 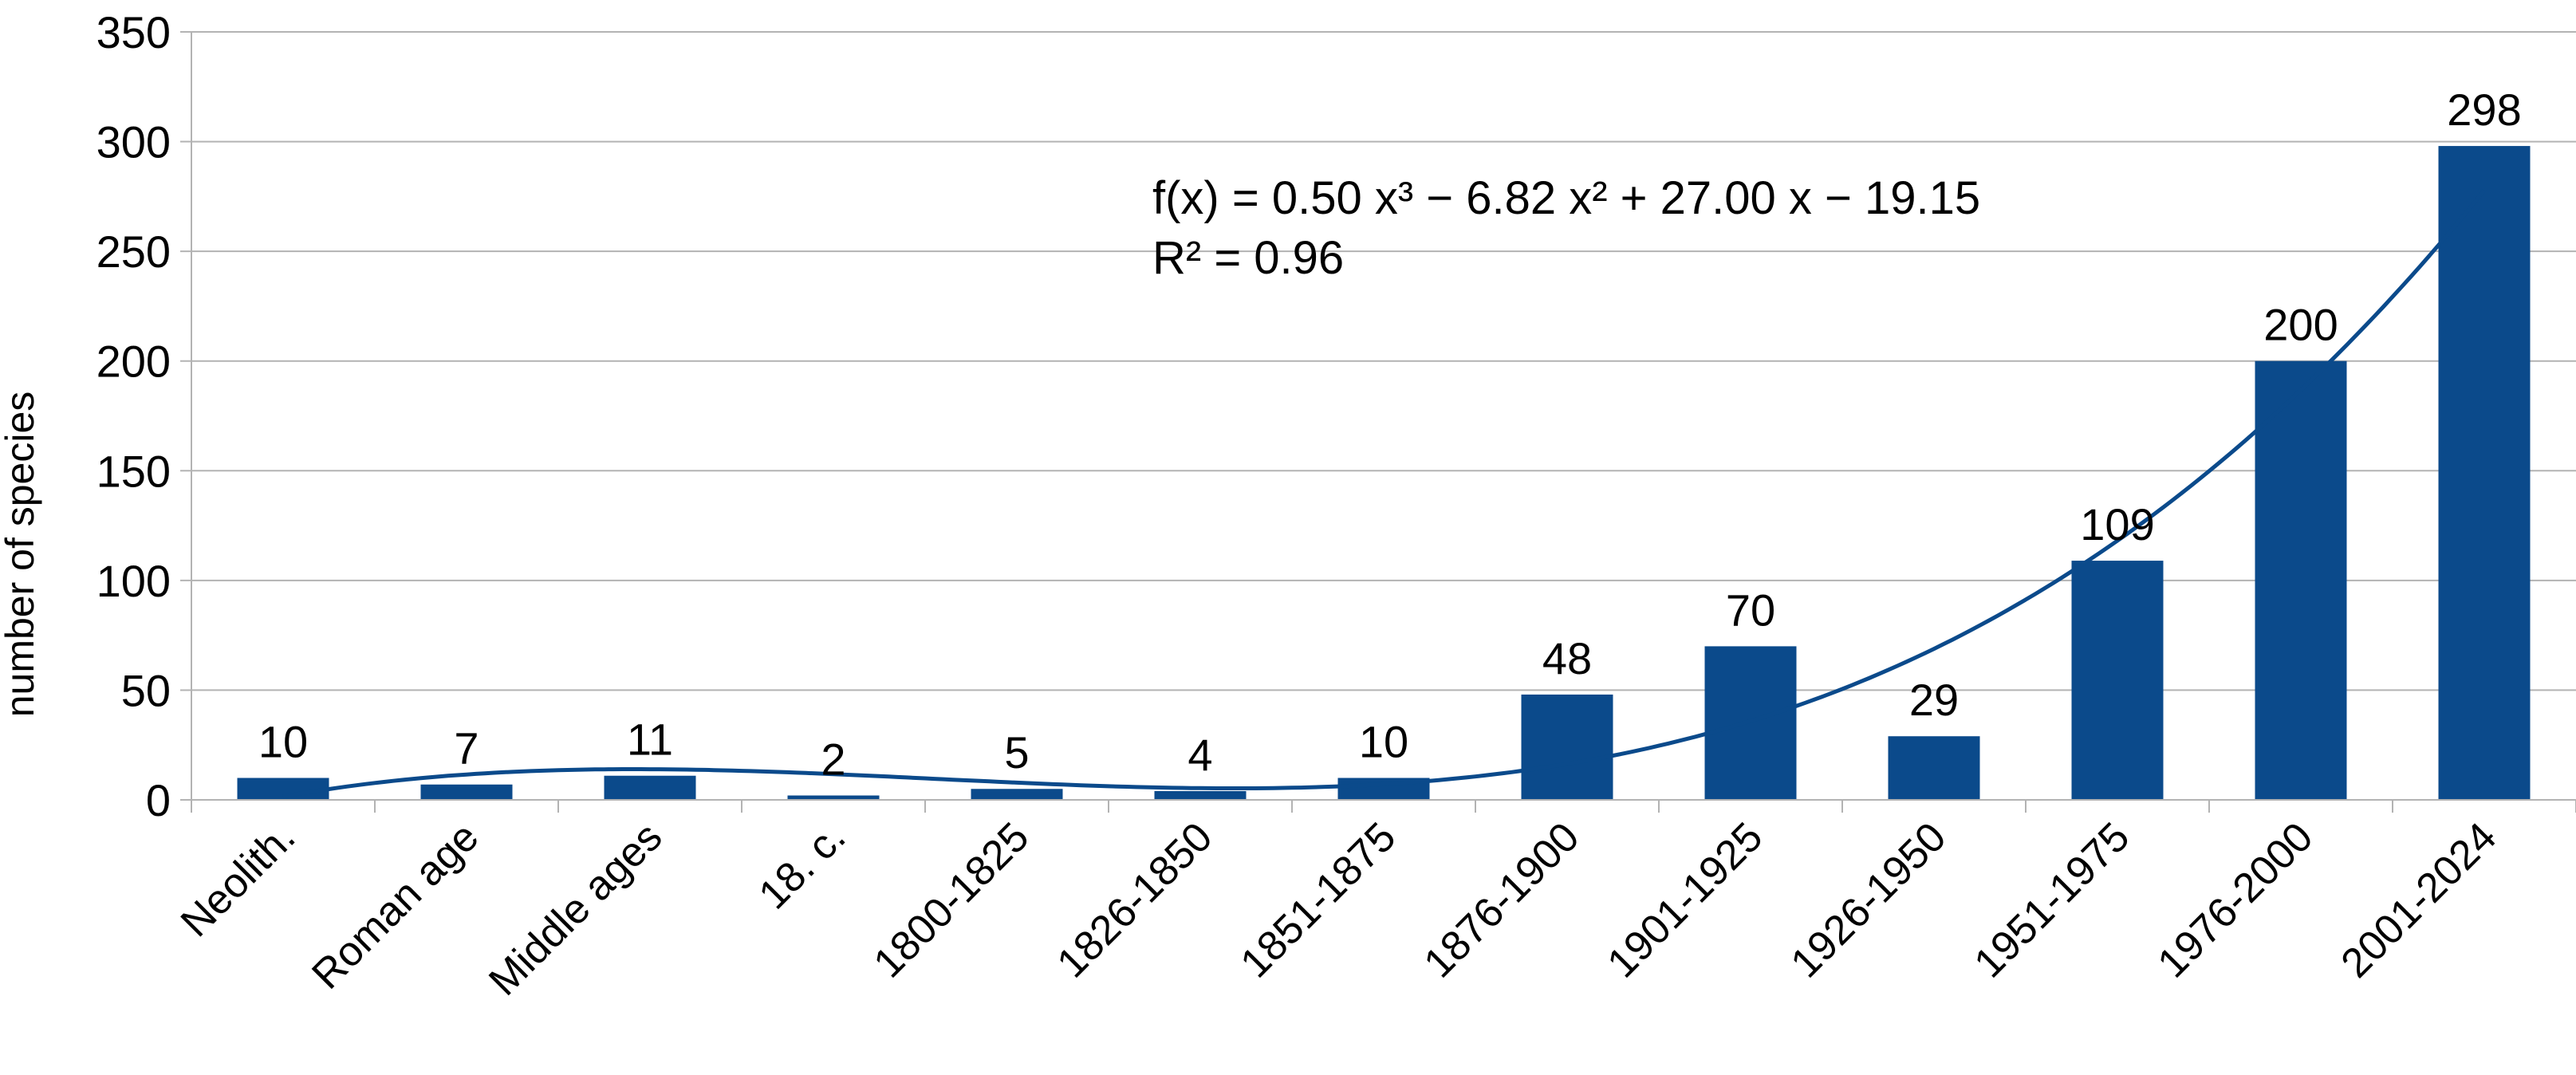 I want to click on x-tick-label: Neolith., so click(x=238, y=880).